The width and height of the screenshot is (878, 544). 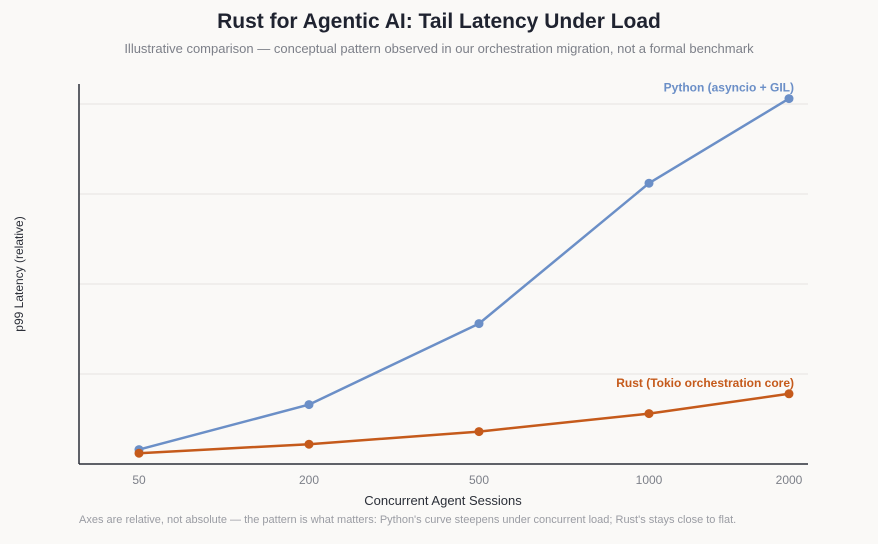 I want to click on x-tick-label: 1000, so click(x=649, y=480).